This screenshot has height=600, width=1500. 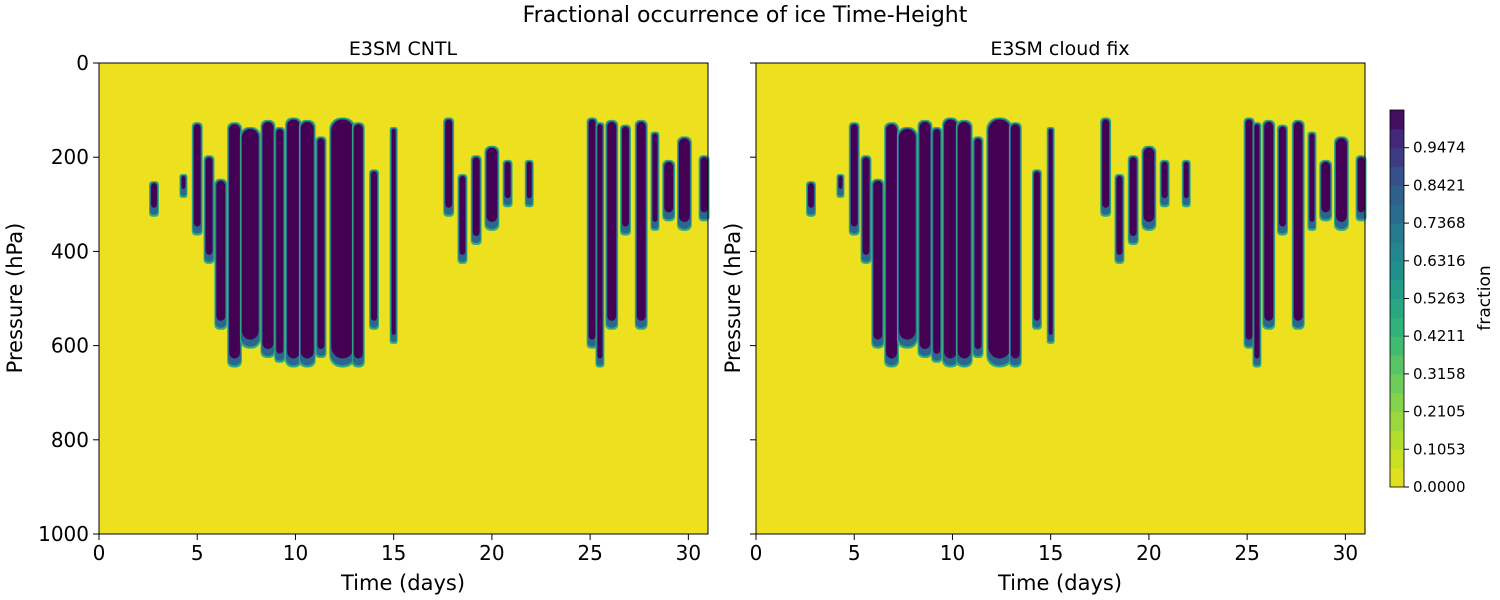 I want to click on y-tick-label: 0, so click(x=82, y=63).